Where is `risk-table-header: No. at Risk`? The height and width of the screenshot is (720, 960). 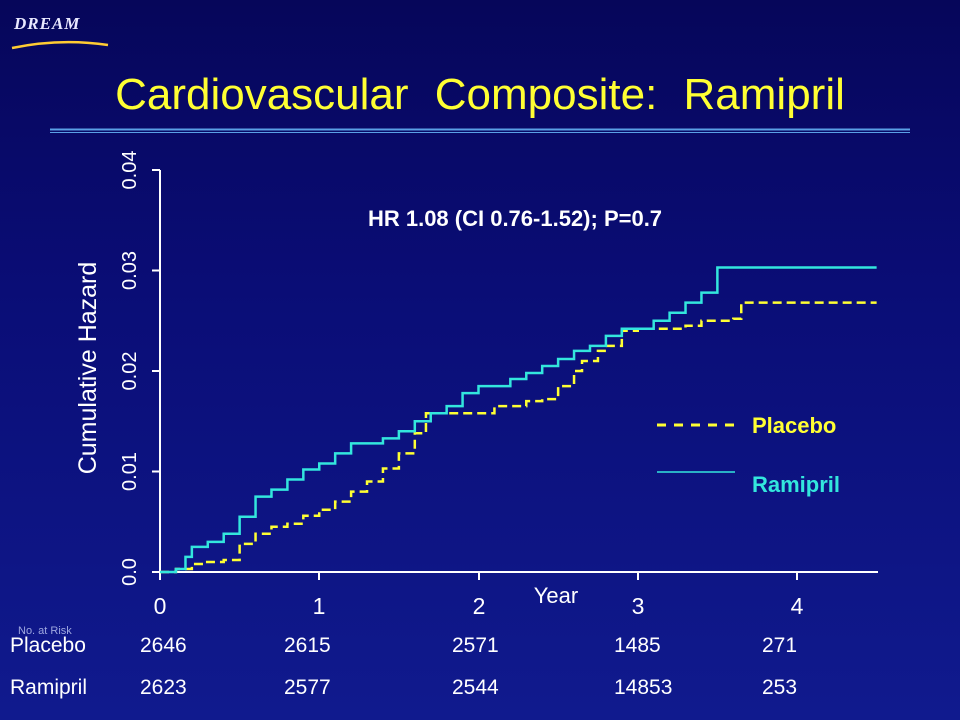 risk-table-header: No. at Risk is located at coordinates (45, 631).